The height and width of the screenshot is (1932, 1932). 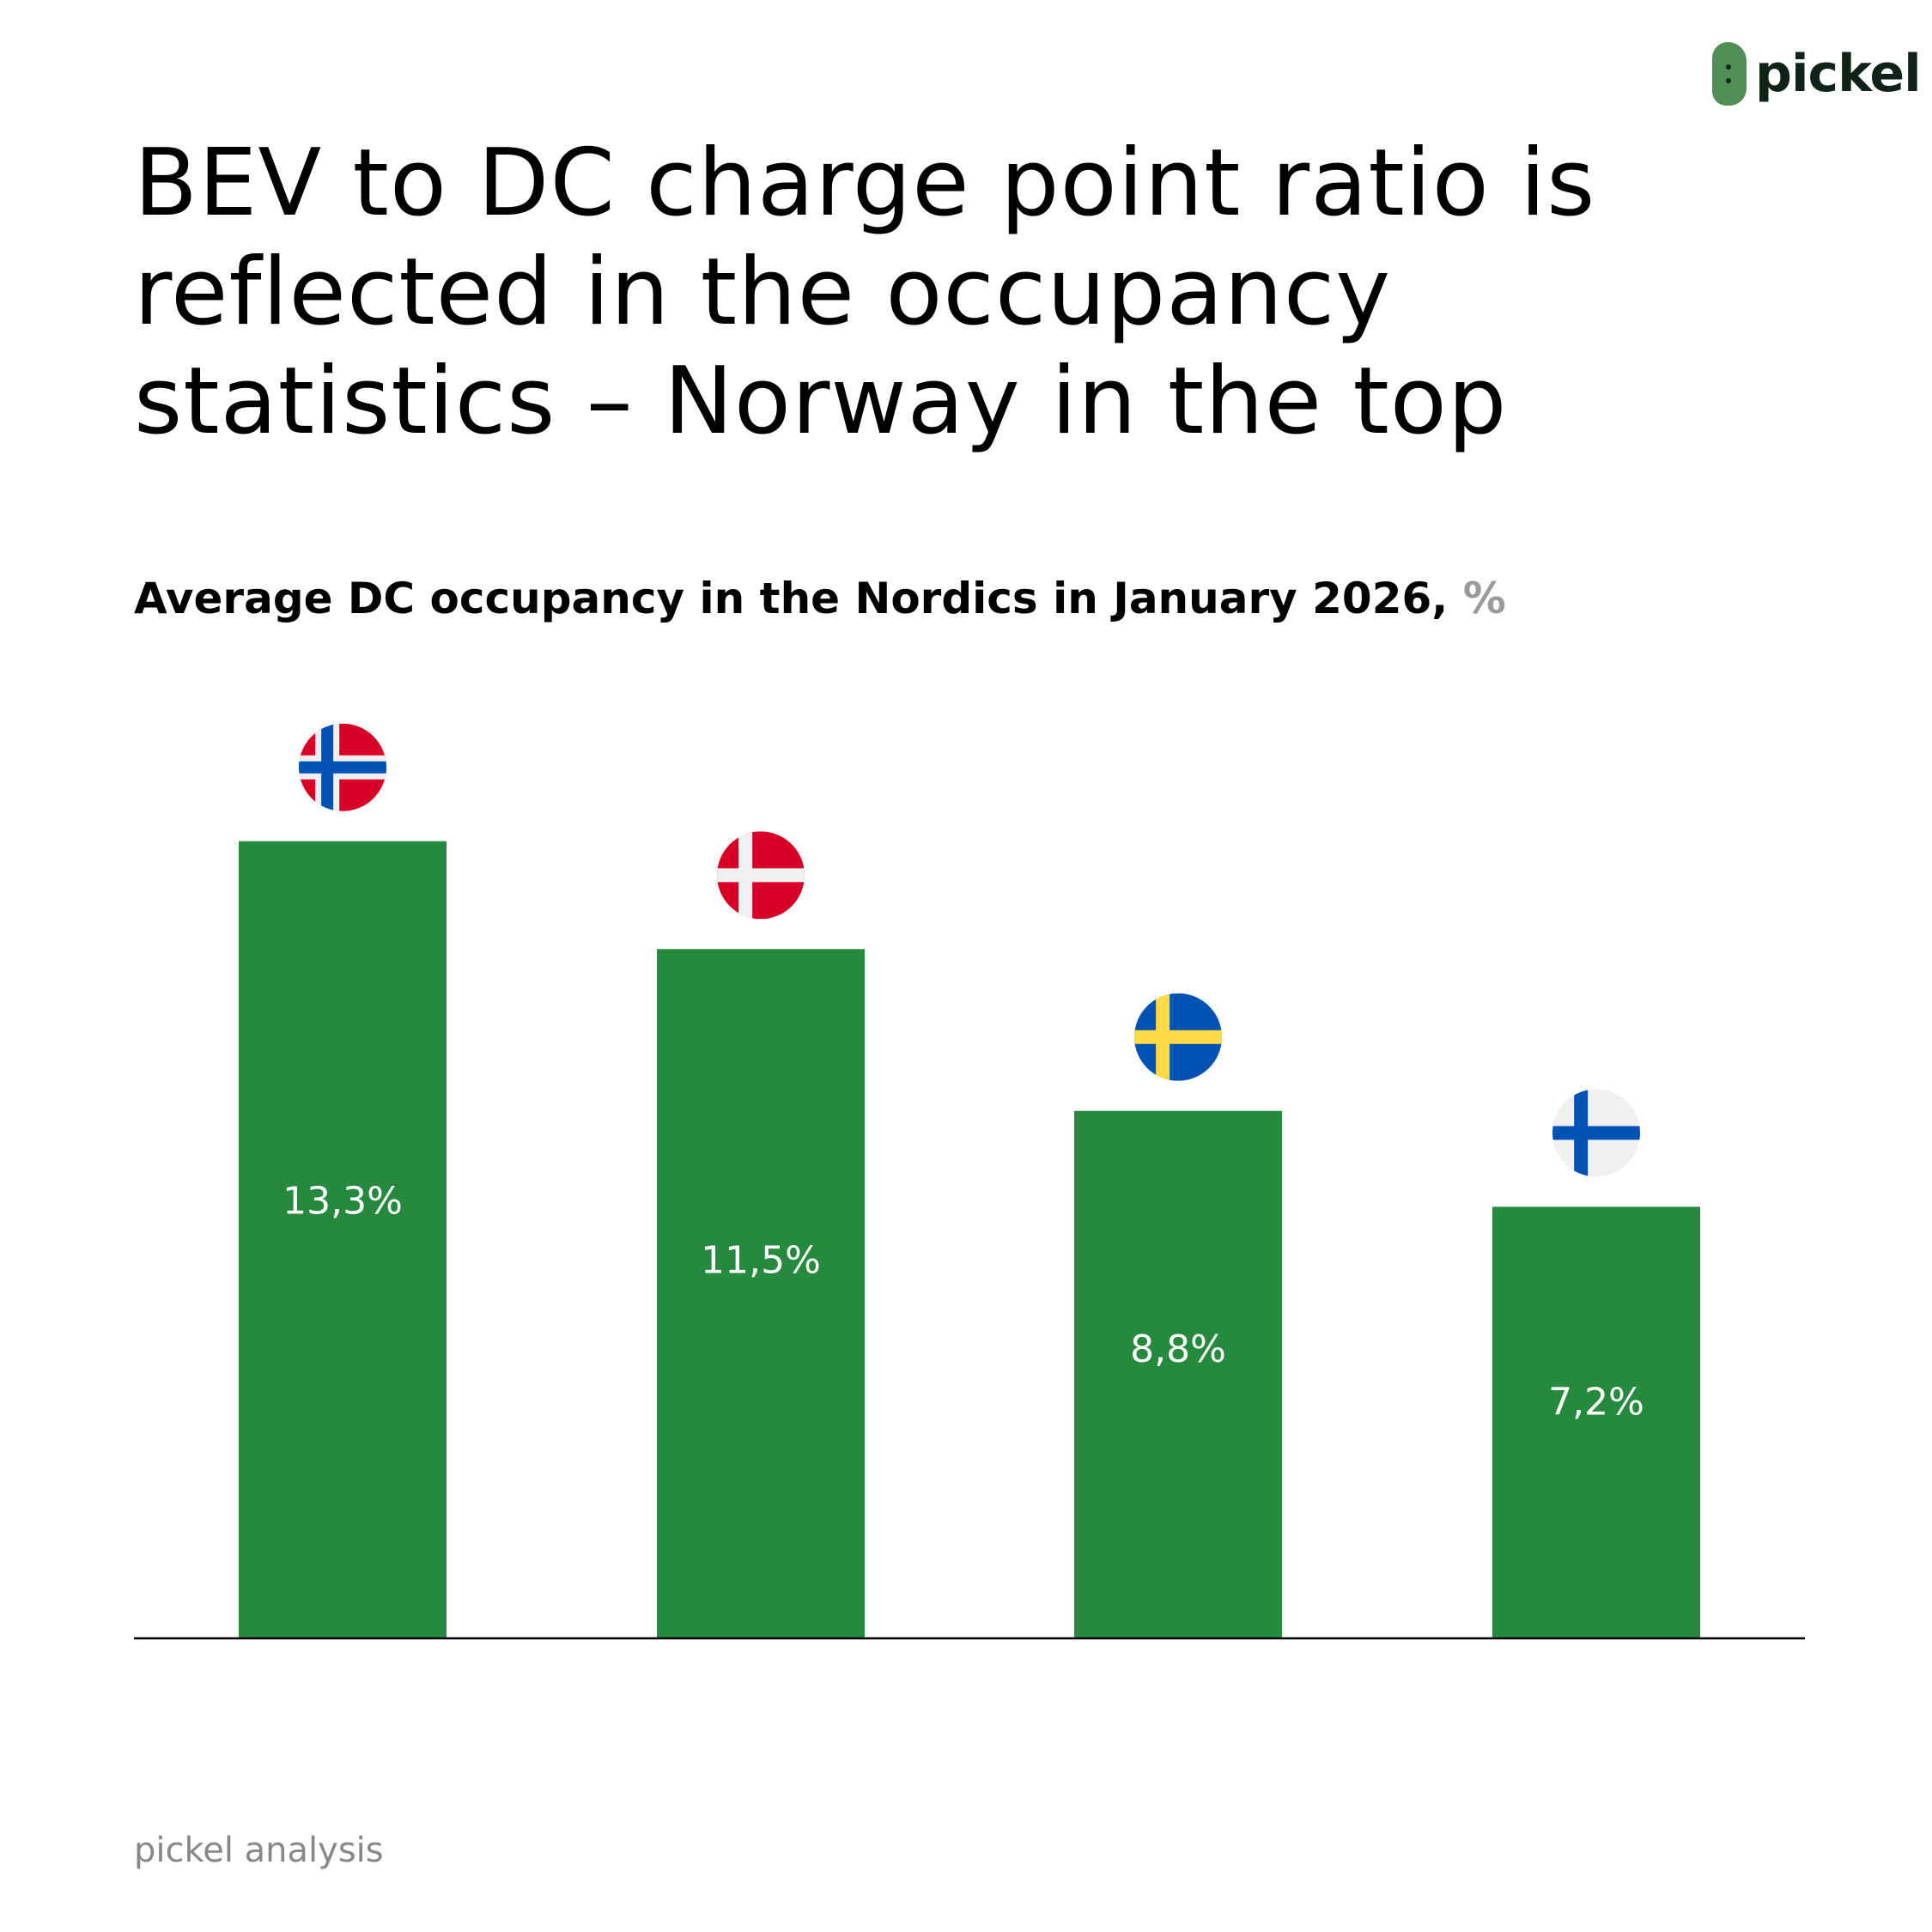 What do you see at coordinates (1178, 1349) in the screenshot?
I see `data-label: 8,8%` at bounding box center [1178, 1349].